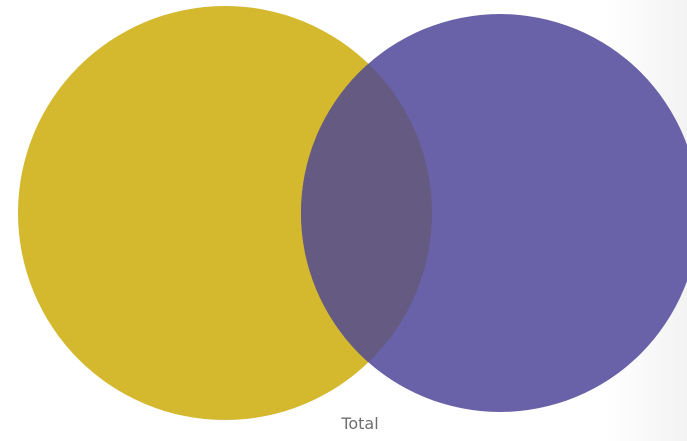  What do you see at coordinates (343, 424) in the screenshot?
I see `diagram-caption: Total` at bounding box center [343, 424].